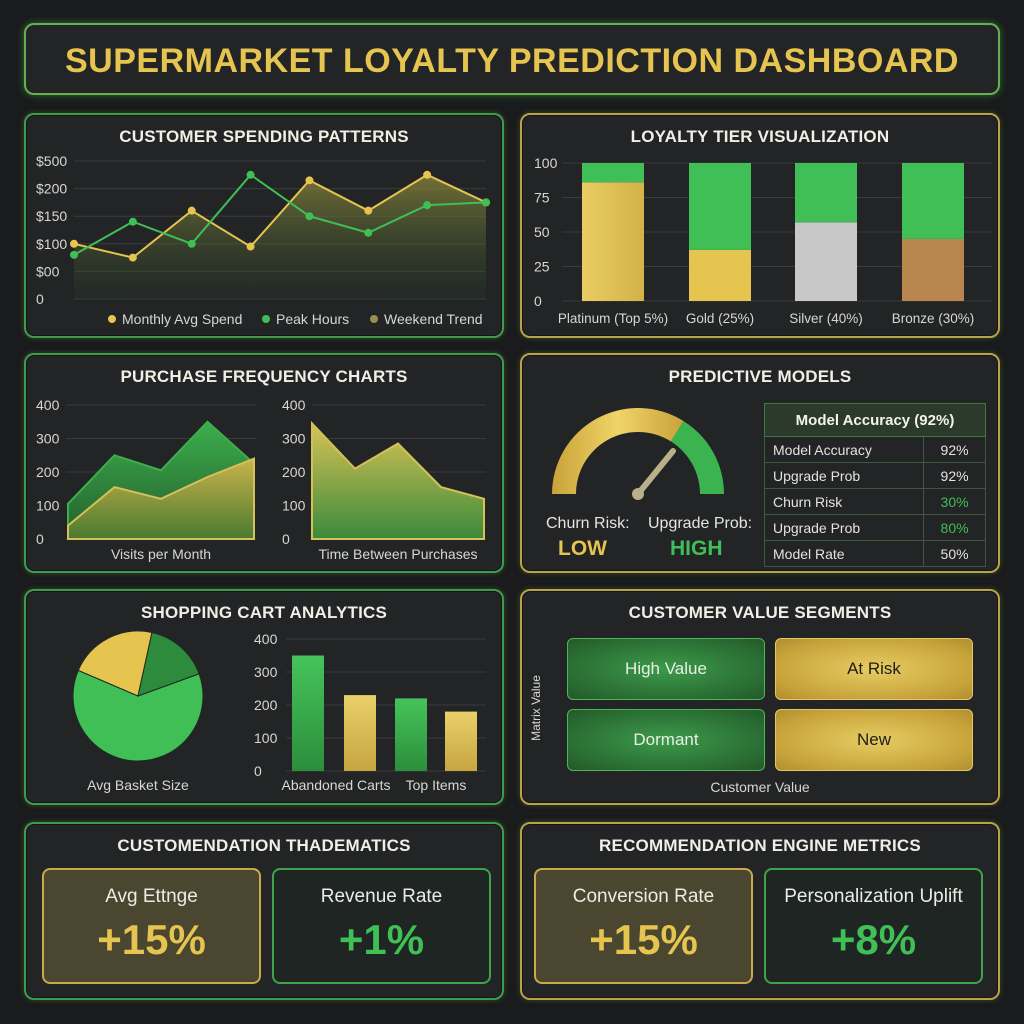 The width and height of the screenshot is (1024, 1024). I want to click on cart-title: SHOPPING CART ANALYTICS, so click(264, 612).